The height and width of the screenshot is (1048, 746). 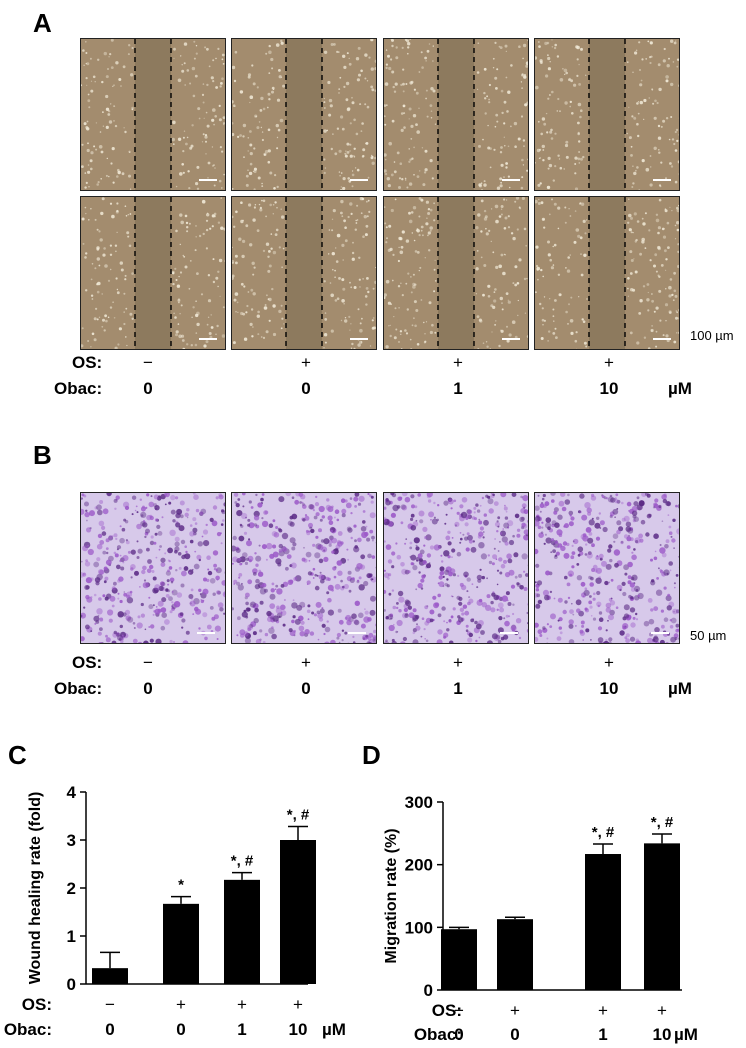 I want to click on chart-c-y-tick-label: 4, so click(x=72, y=792).